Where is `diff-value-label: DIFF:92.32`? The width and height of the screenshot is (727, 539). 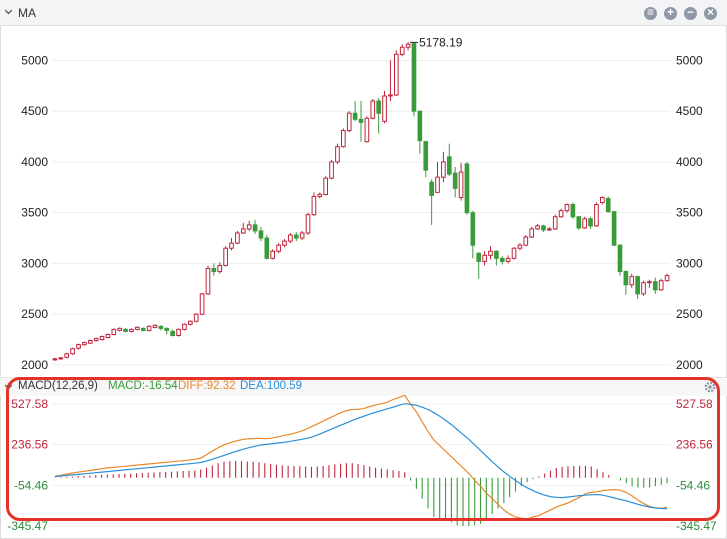
diff-value-label: DIFF:92.32 is located at coordinates (207, 386).